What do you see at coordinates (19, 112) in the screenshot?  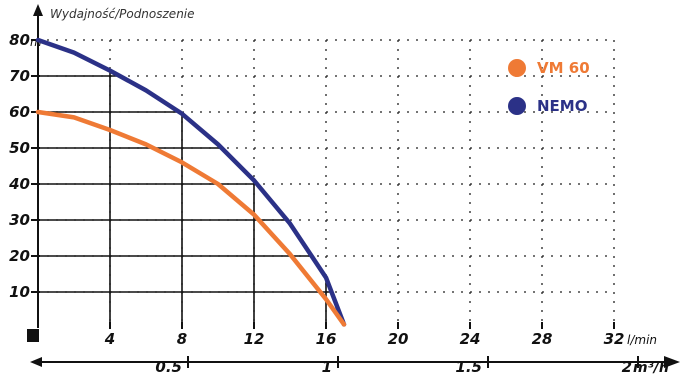 I see `y-tick-label: 60` at bounding box center [19, 112].